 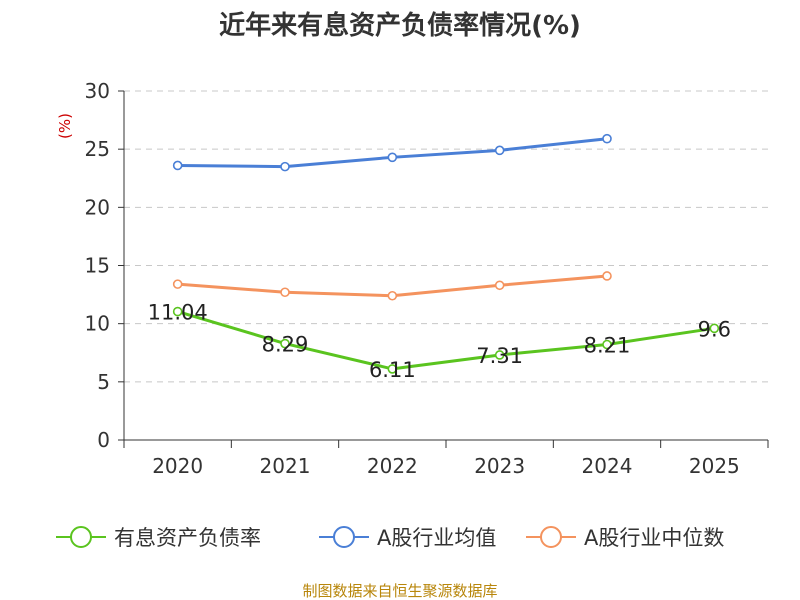 What do you see at coordinates (436, 538) in the screenshot?
I see `legend-label-1: A股行业均值` at bounding box center [436, 538].